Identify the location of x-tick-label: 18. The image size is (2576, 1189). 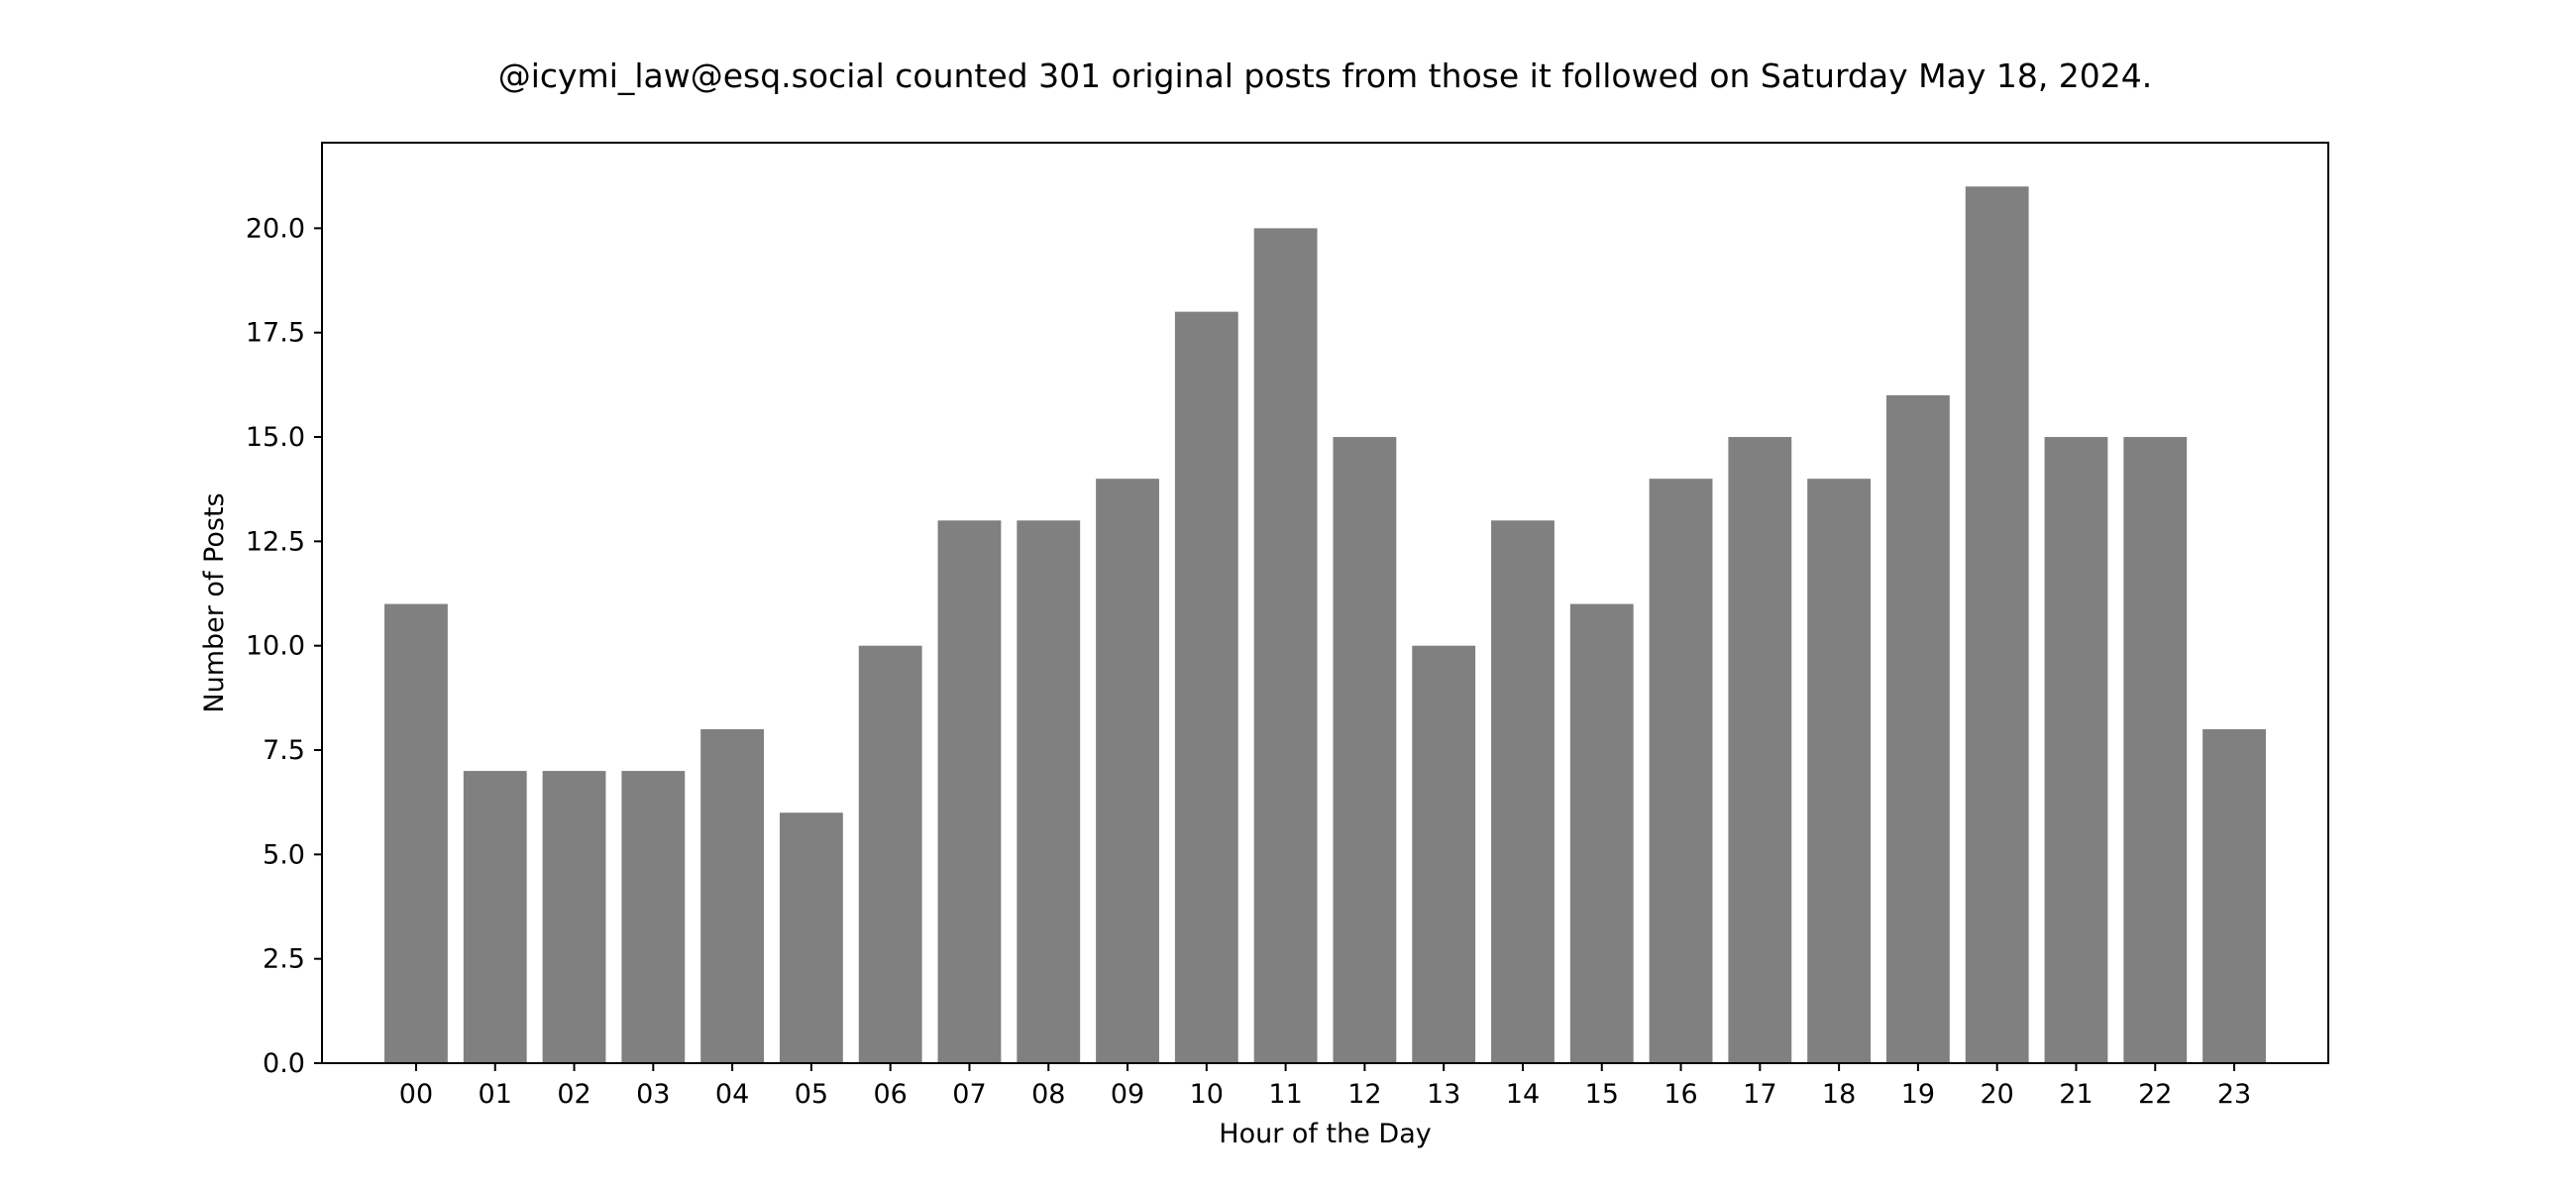
(1839, 1094).